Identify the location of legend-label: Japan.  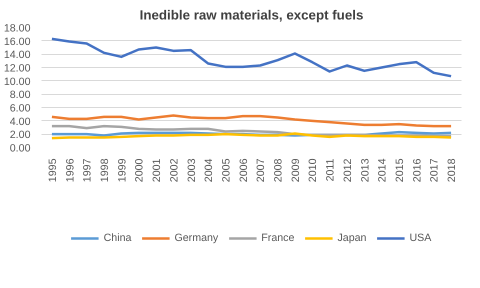
(351, 238).